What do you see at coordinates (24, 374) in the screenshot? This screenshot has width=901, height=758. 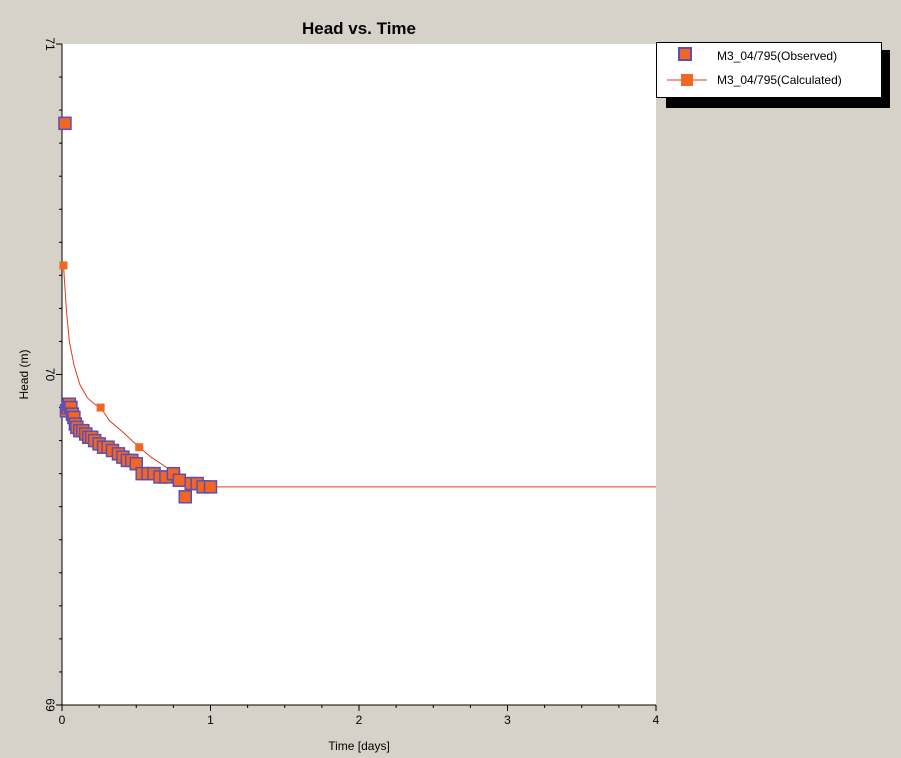 I see `y-axis-label: Head (m)` at bounding box center [24, 374].